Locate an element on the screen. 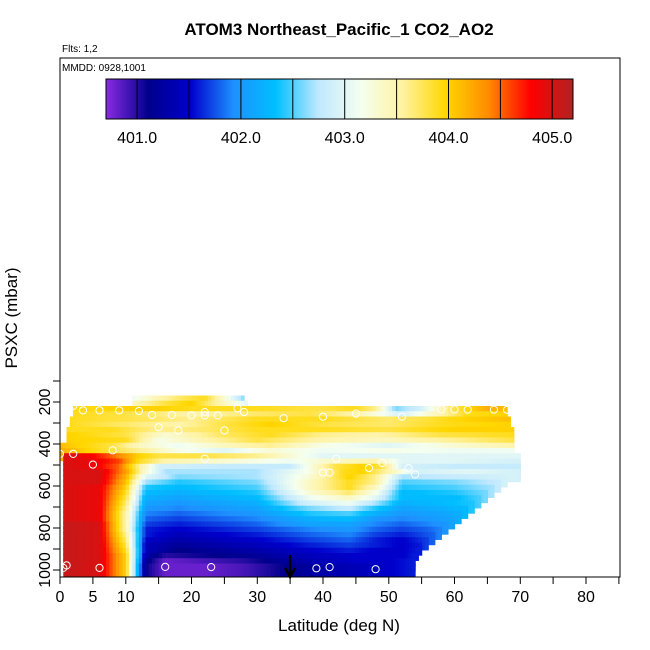  y-tick-label: 800 is located at coordinates (45, 528).